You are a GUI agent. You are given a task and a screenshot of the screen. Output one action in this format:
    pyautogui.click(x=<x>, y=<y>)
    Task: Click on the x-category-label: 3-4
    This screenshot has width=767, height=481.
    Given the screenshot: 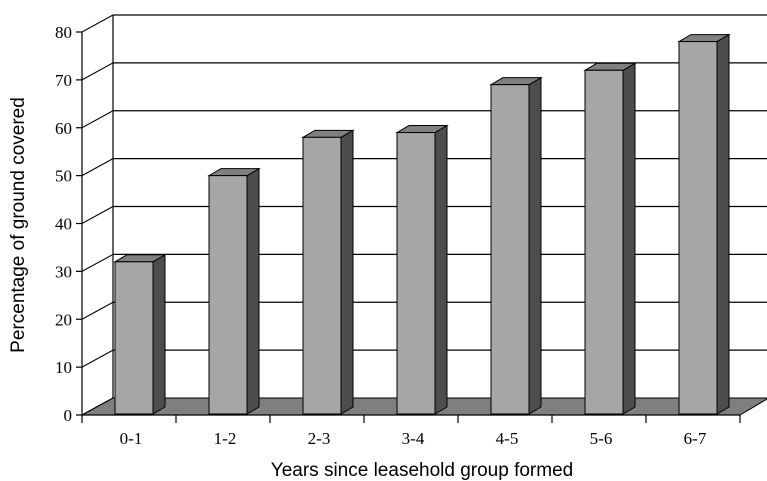 What is the action you would take?
    pyautogui.click(x=413, y=438)
    